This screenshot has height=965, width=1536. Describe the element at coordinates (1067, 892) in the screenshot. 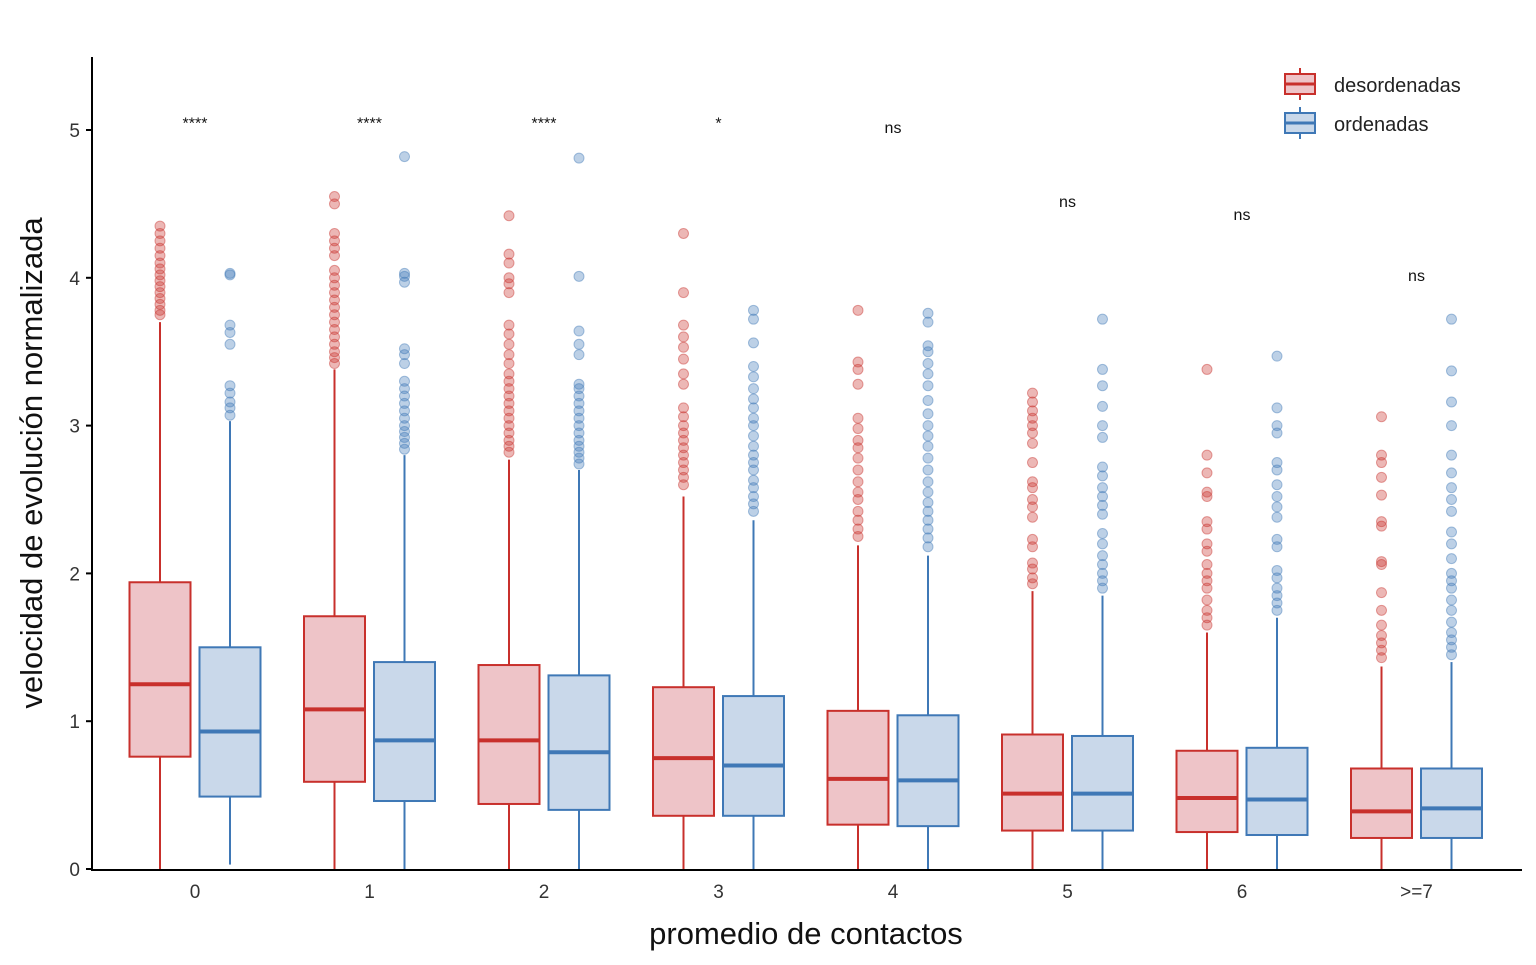

I see `x-tick-label: 5` at that location.